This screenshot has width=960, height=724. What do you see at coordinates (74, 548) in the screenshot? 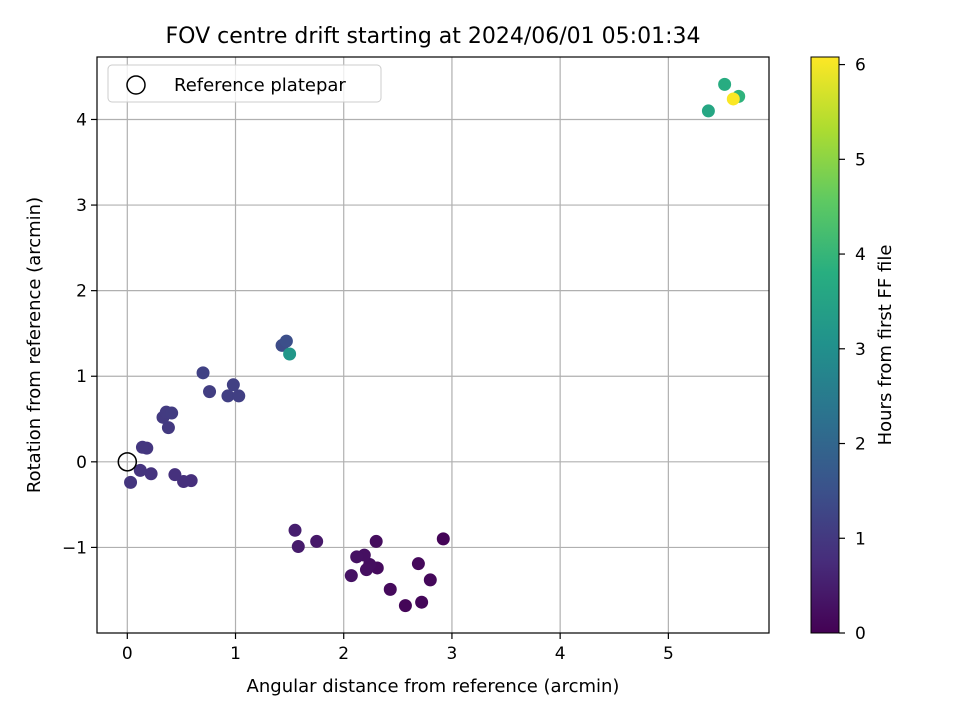
I see `y-tick-label: −1` at bounding box center [74, 548].